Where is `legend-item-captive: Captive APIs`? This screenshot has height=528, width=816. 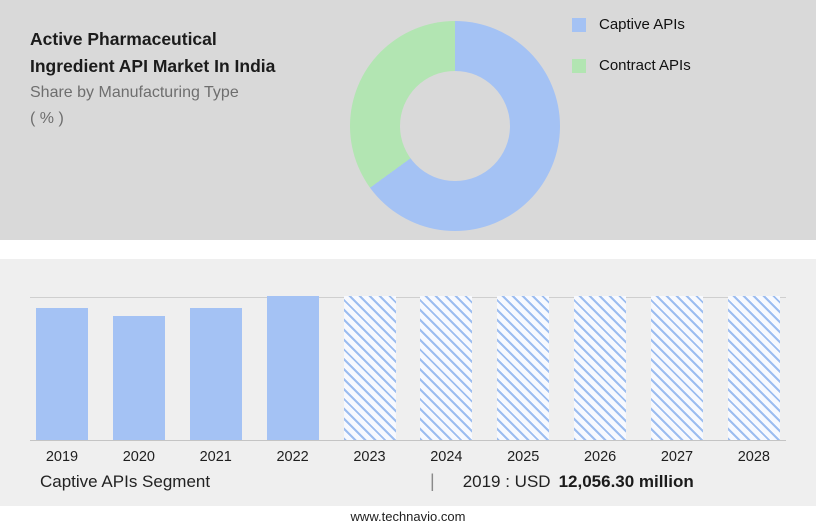 legend-item-captive: Captive APIs is located at coordinates (631, 24).